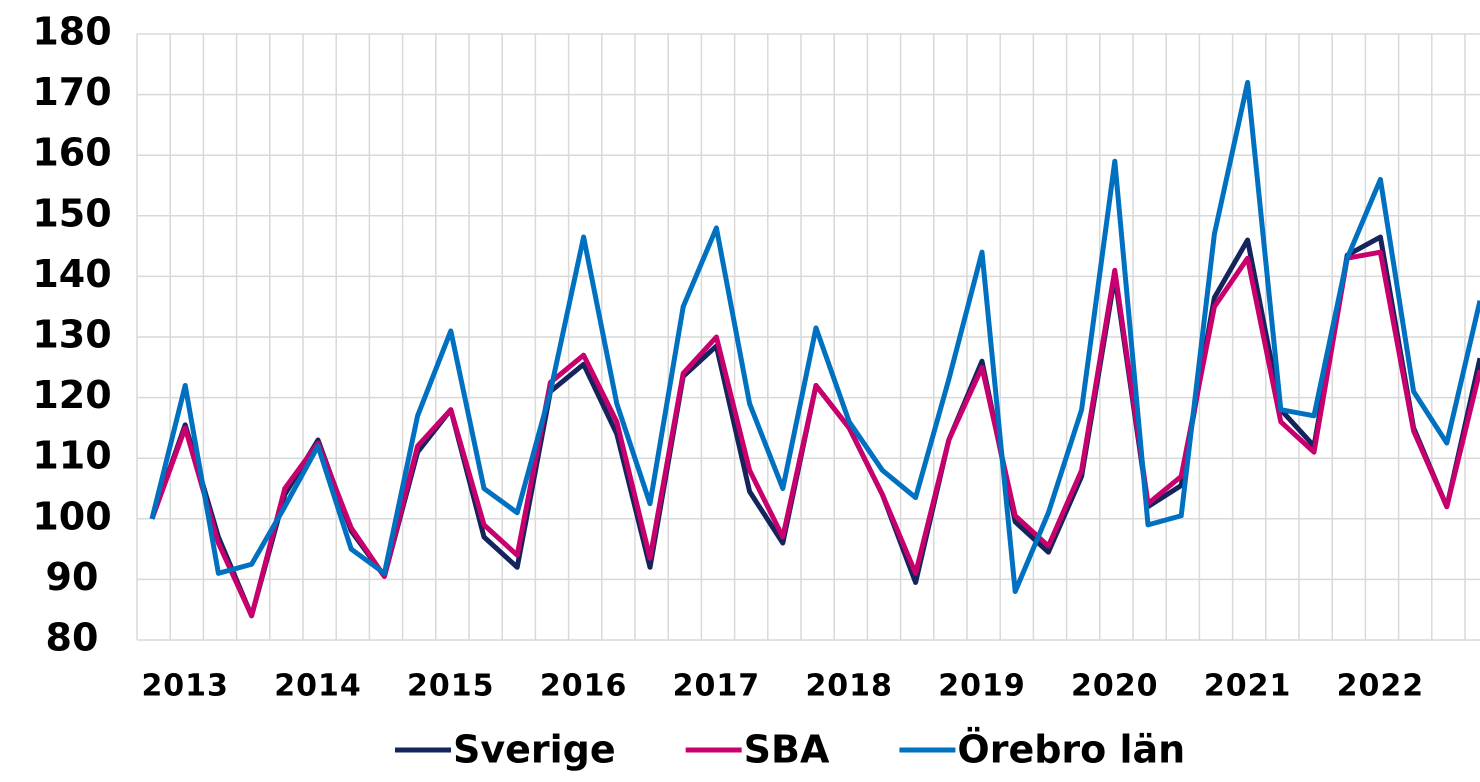 The width and height of the screenshot is (1480, 782). I want to click on legend-label: Örebro län, so click(1071, 750).